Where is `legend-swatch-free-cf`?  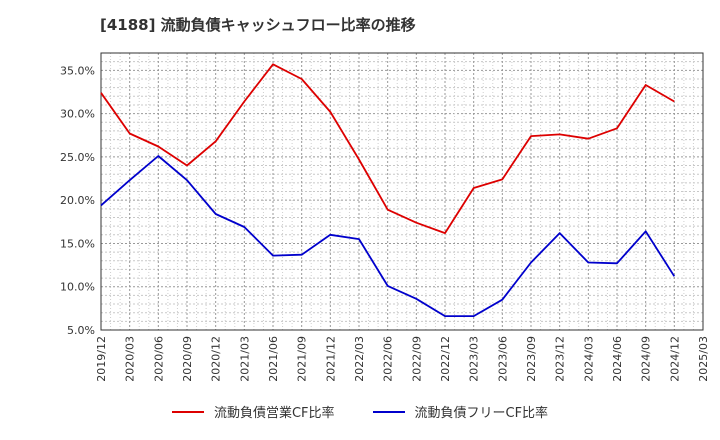 legend-swatch-free-cf is located at coordinates (388, 411).